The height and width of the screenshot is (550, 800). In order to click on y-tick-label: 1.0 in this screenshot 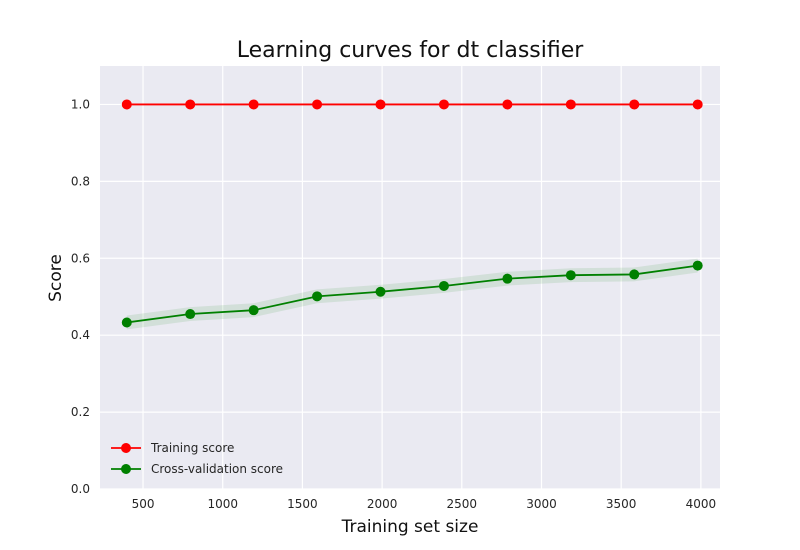, I will do `click(80, 104)`.